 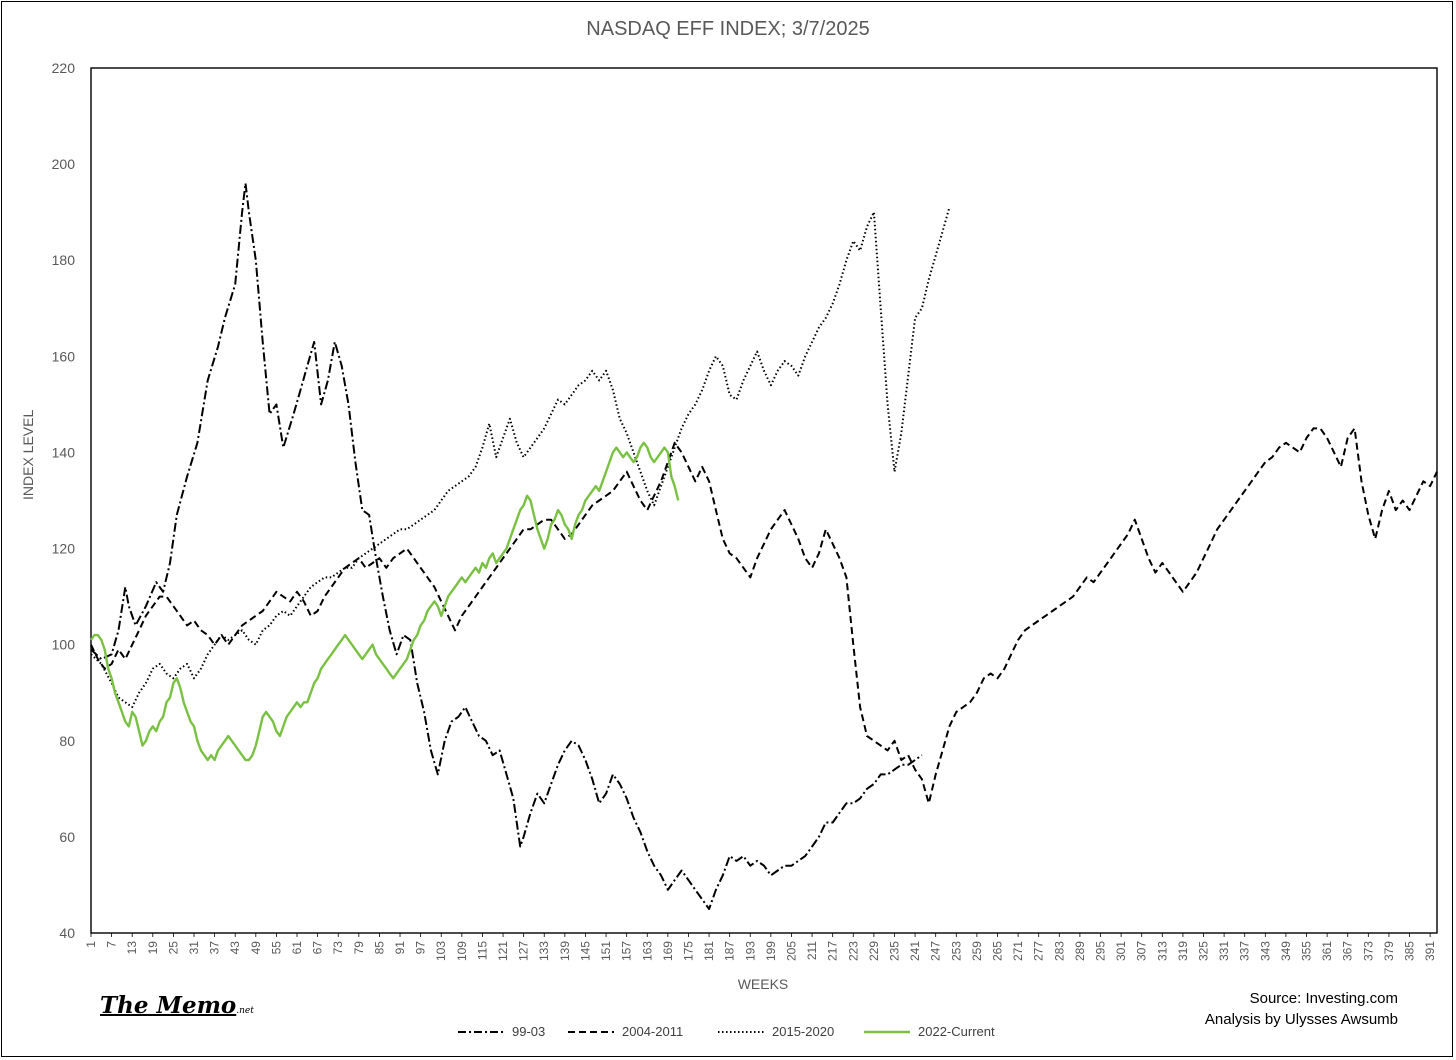 What do you see at coordinates (168, 1005) in the screenshot?
I see `brand-logo-text: The Memo` at bounding box center [168, 1005].